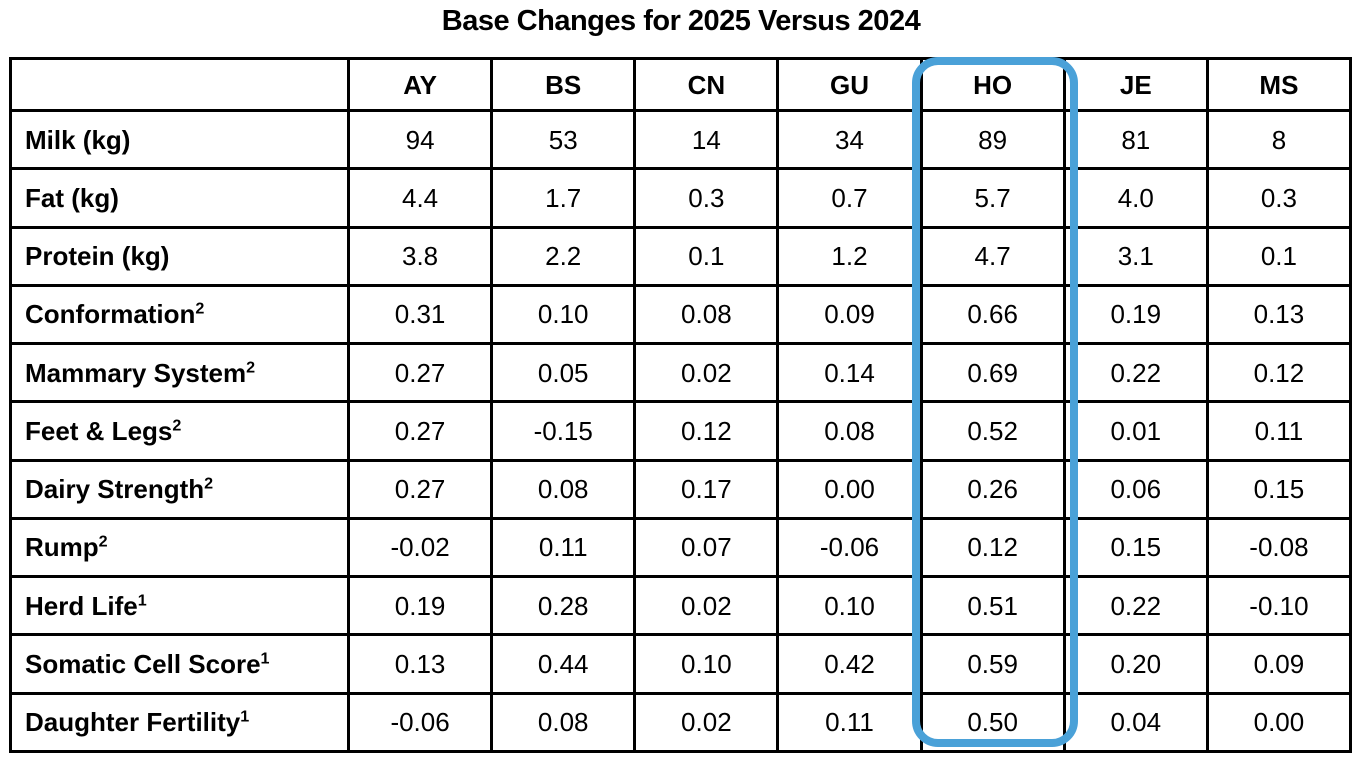 This screenshot has width=1362, height=762. I want to click on cell-value: 81, so click(1135, 139).